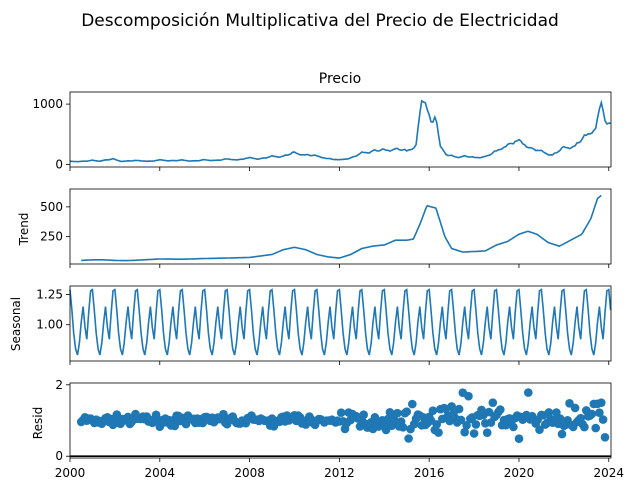 Image resolution: width=634 pixels, height=494 pixels. Describe the element at coordinates (59, 385) in the screenshot. I see `y-tick-label: 2` at that location.